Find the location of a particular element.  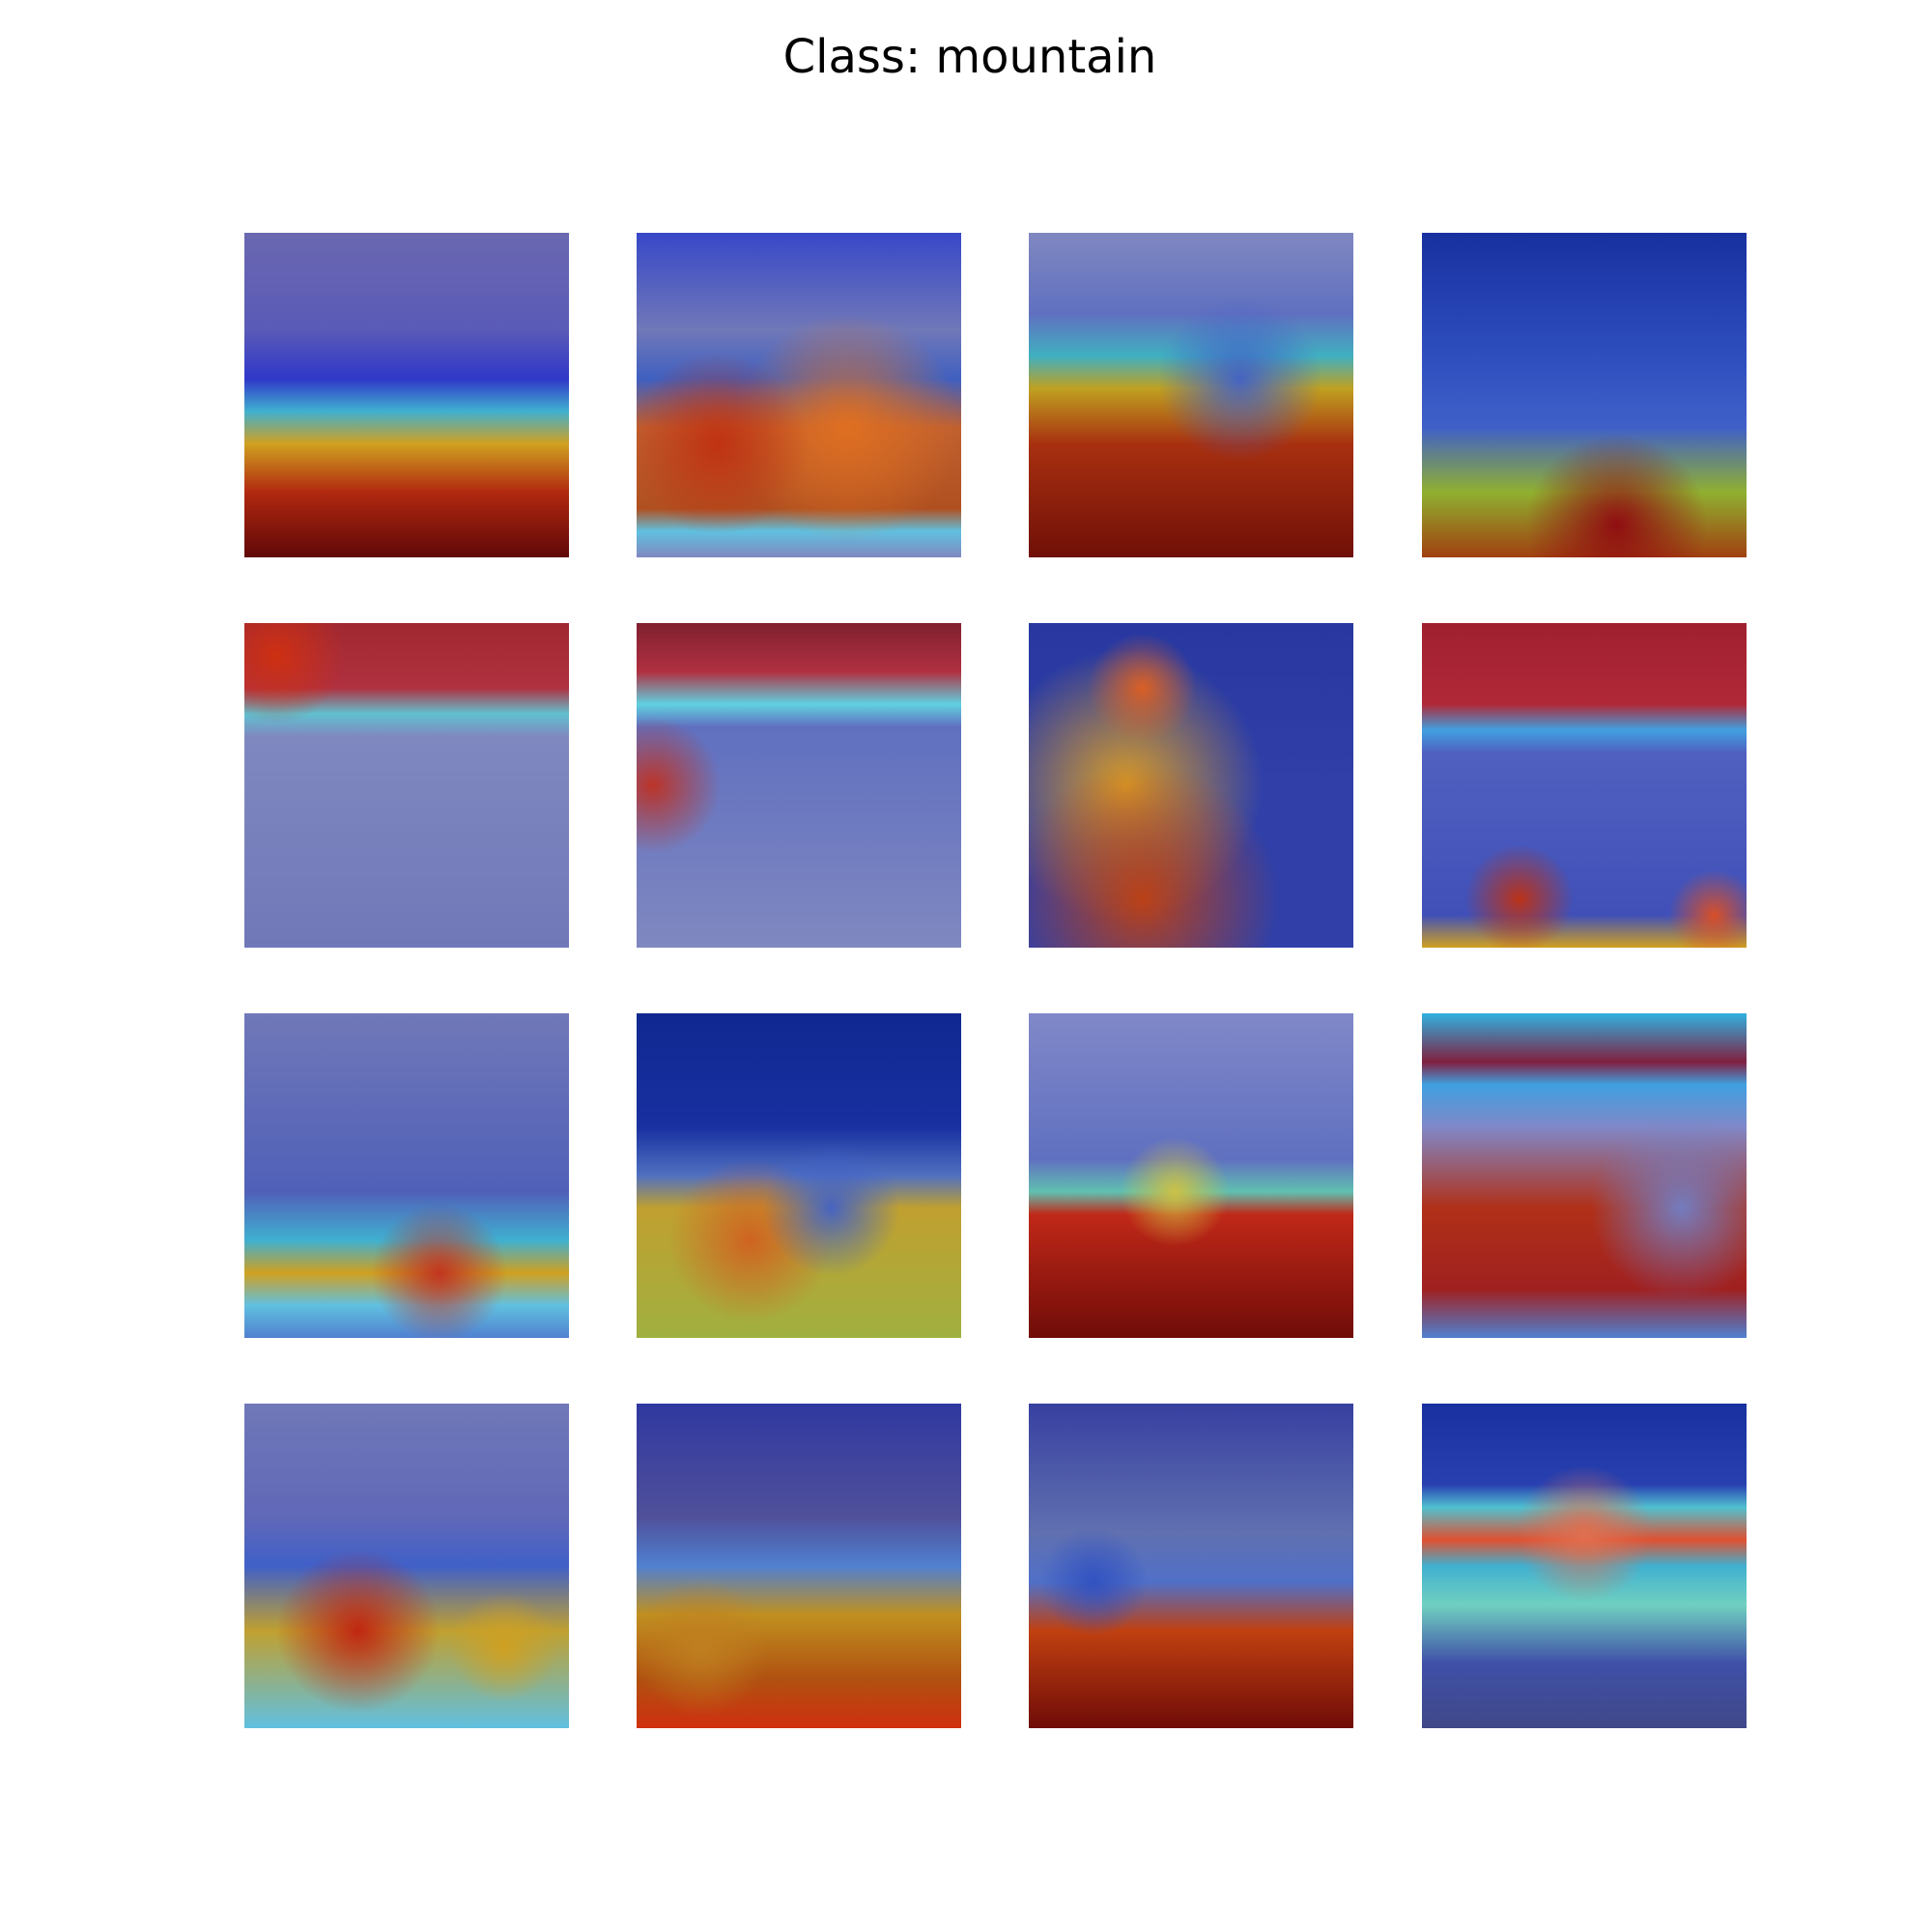

tile-image is located at coordinates (406, 395).